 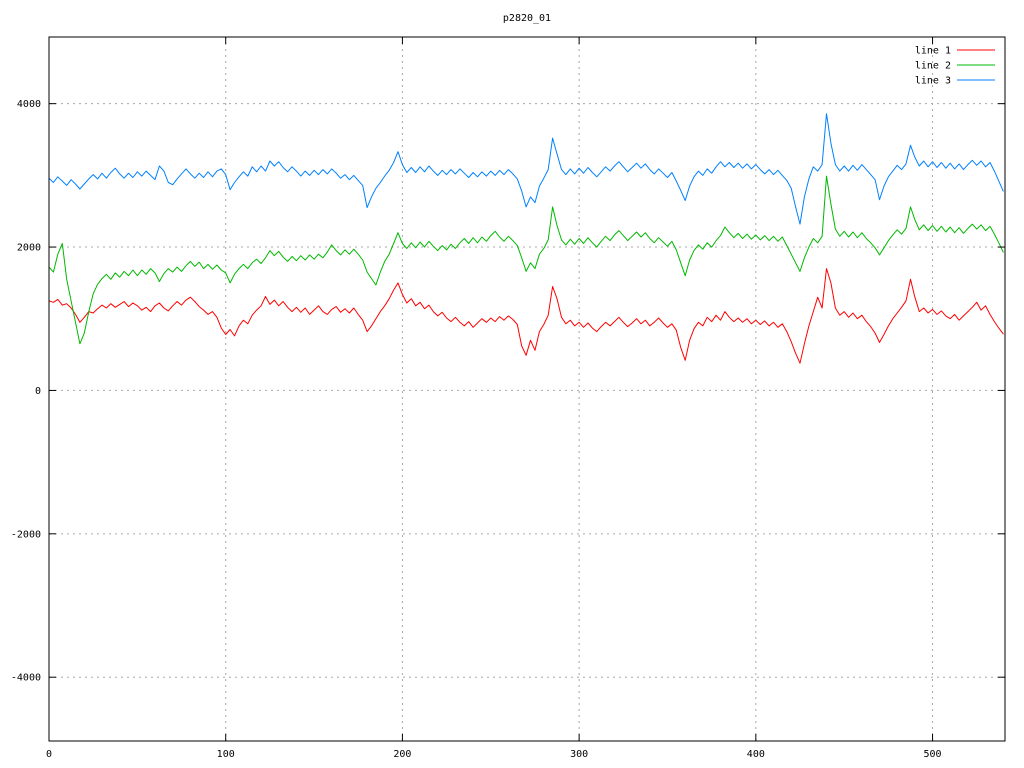 I want to click on y-tick-label: 4000, so click(x=29, y=104).